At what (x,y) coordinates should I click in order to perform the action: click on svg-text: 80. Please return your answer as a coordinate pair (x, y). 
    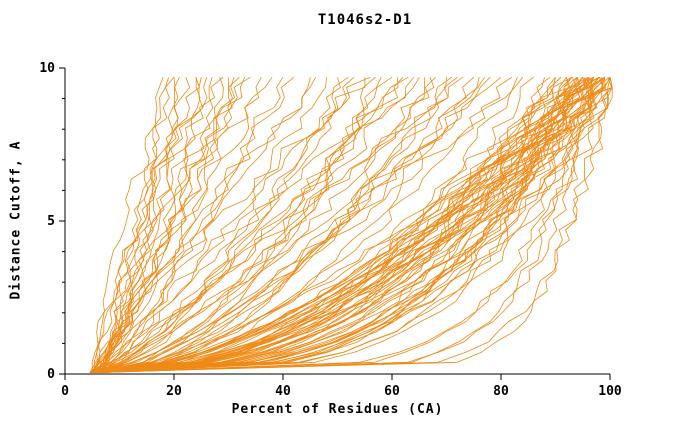
    Looking at the image, I should click on (501, 391).